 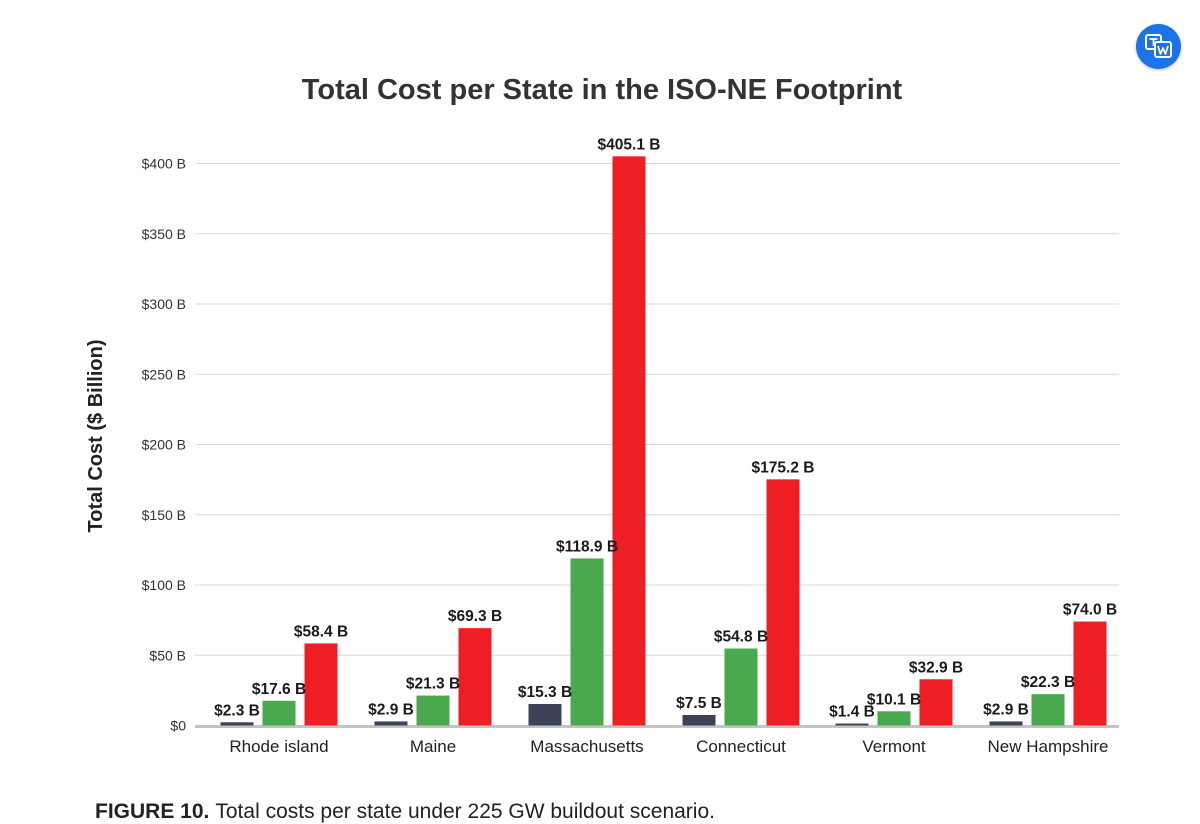 What do you see at coordinates (629, 144) in the screenshot?
I see `data-label: $405.1 B` at bounding box center [629, 144].